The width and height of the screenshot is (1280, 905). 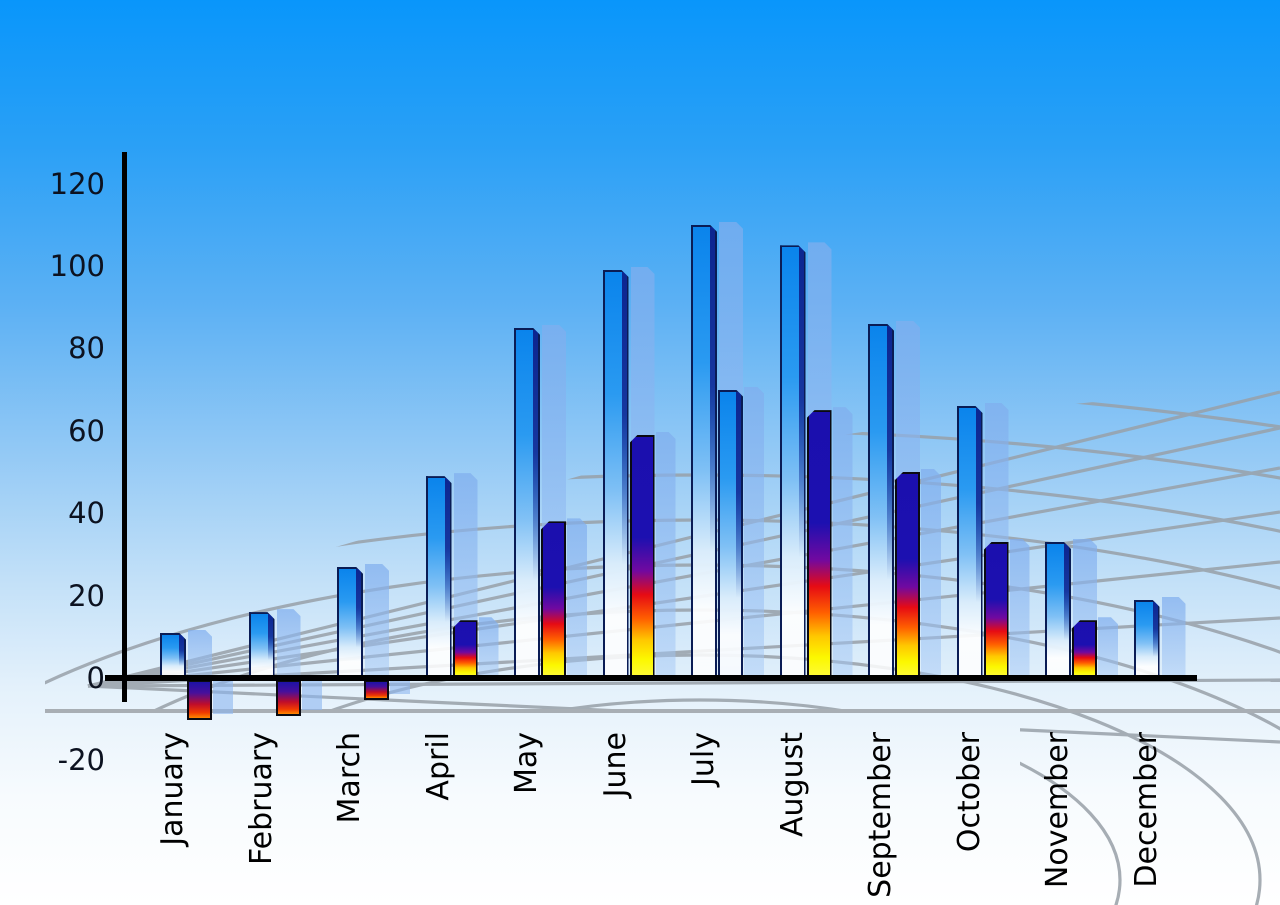 I want to click on echo-bar-december, so click(x=1174, y=637).